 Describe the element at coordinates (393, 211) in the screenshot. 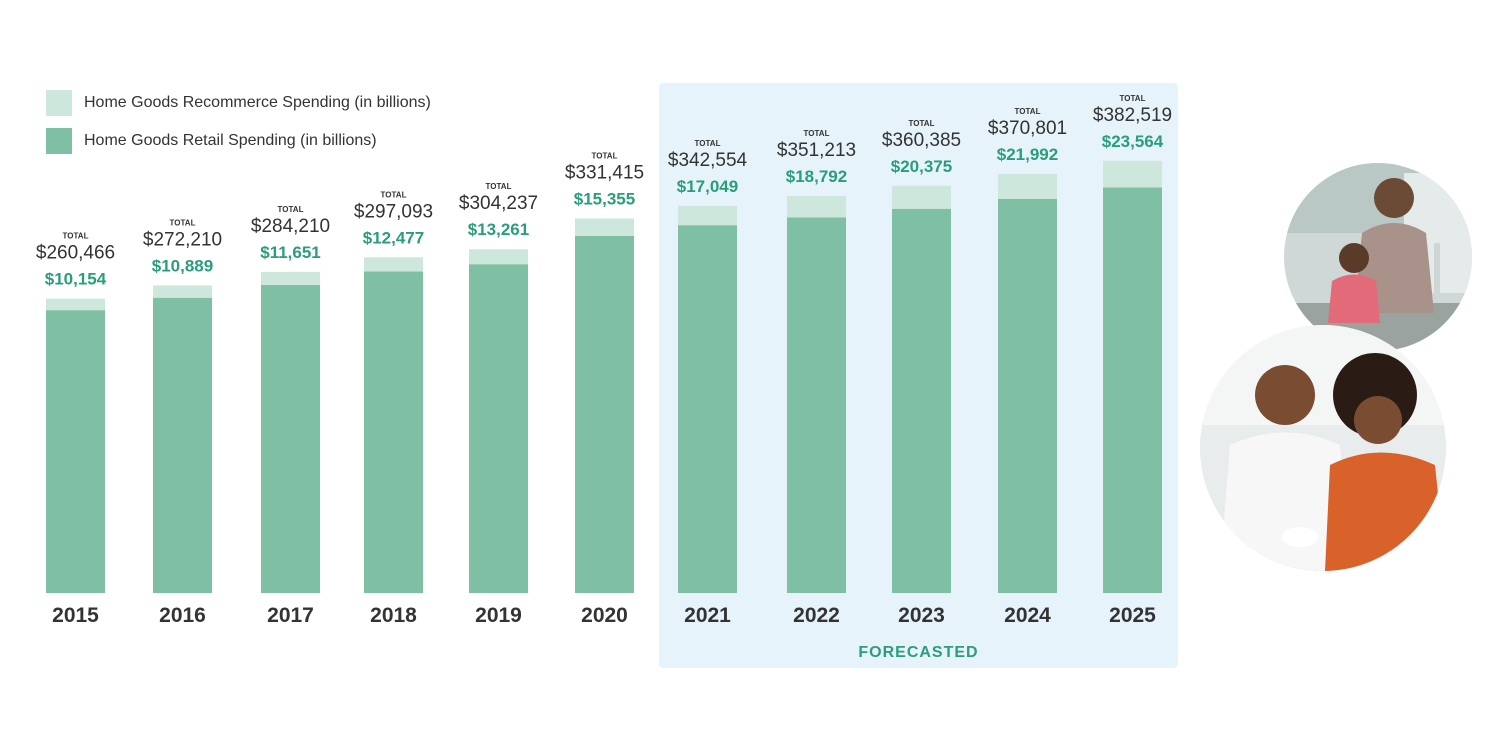

I see `total-value-label: $297,093` at that location.